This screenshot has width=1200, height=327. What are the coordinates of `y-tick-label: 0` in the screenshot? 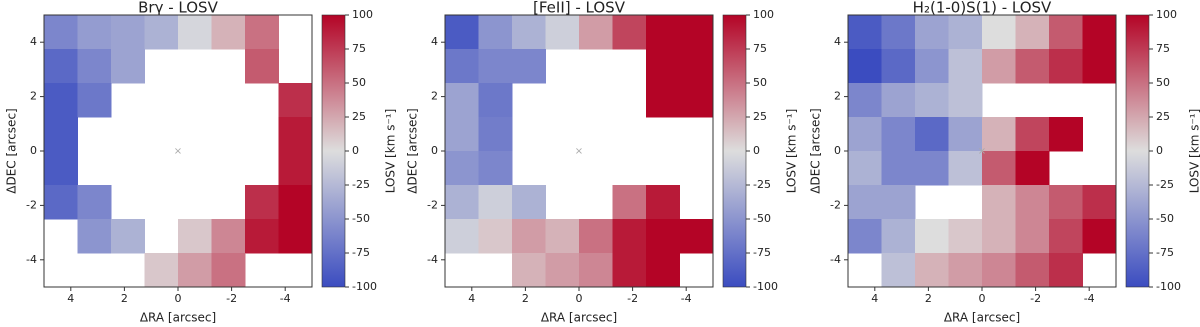 It's located at (434, 150).